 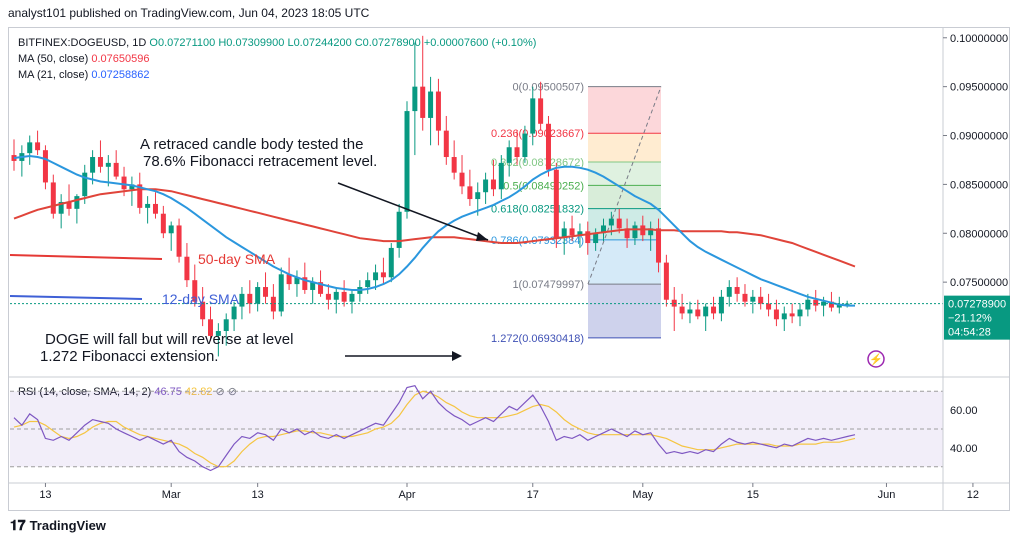 I want to click on annotation-arrow-retrace, so click(x=413, y=211).